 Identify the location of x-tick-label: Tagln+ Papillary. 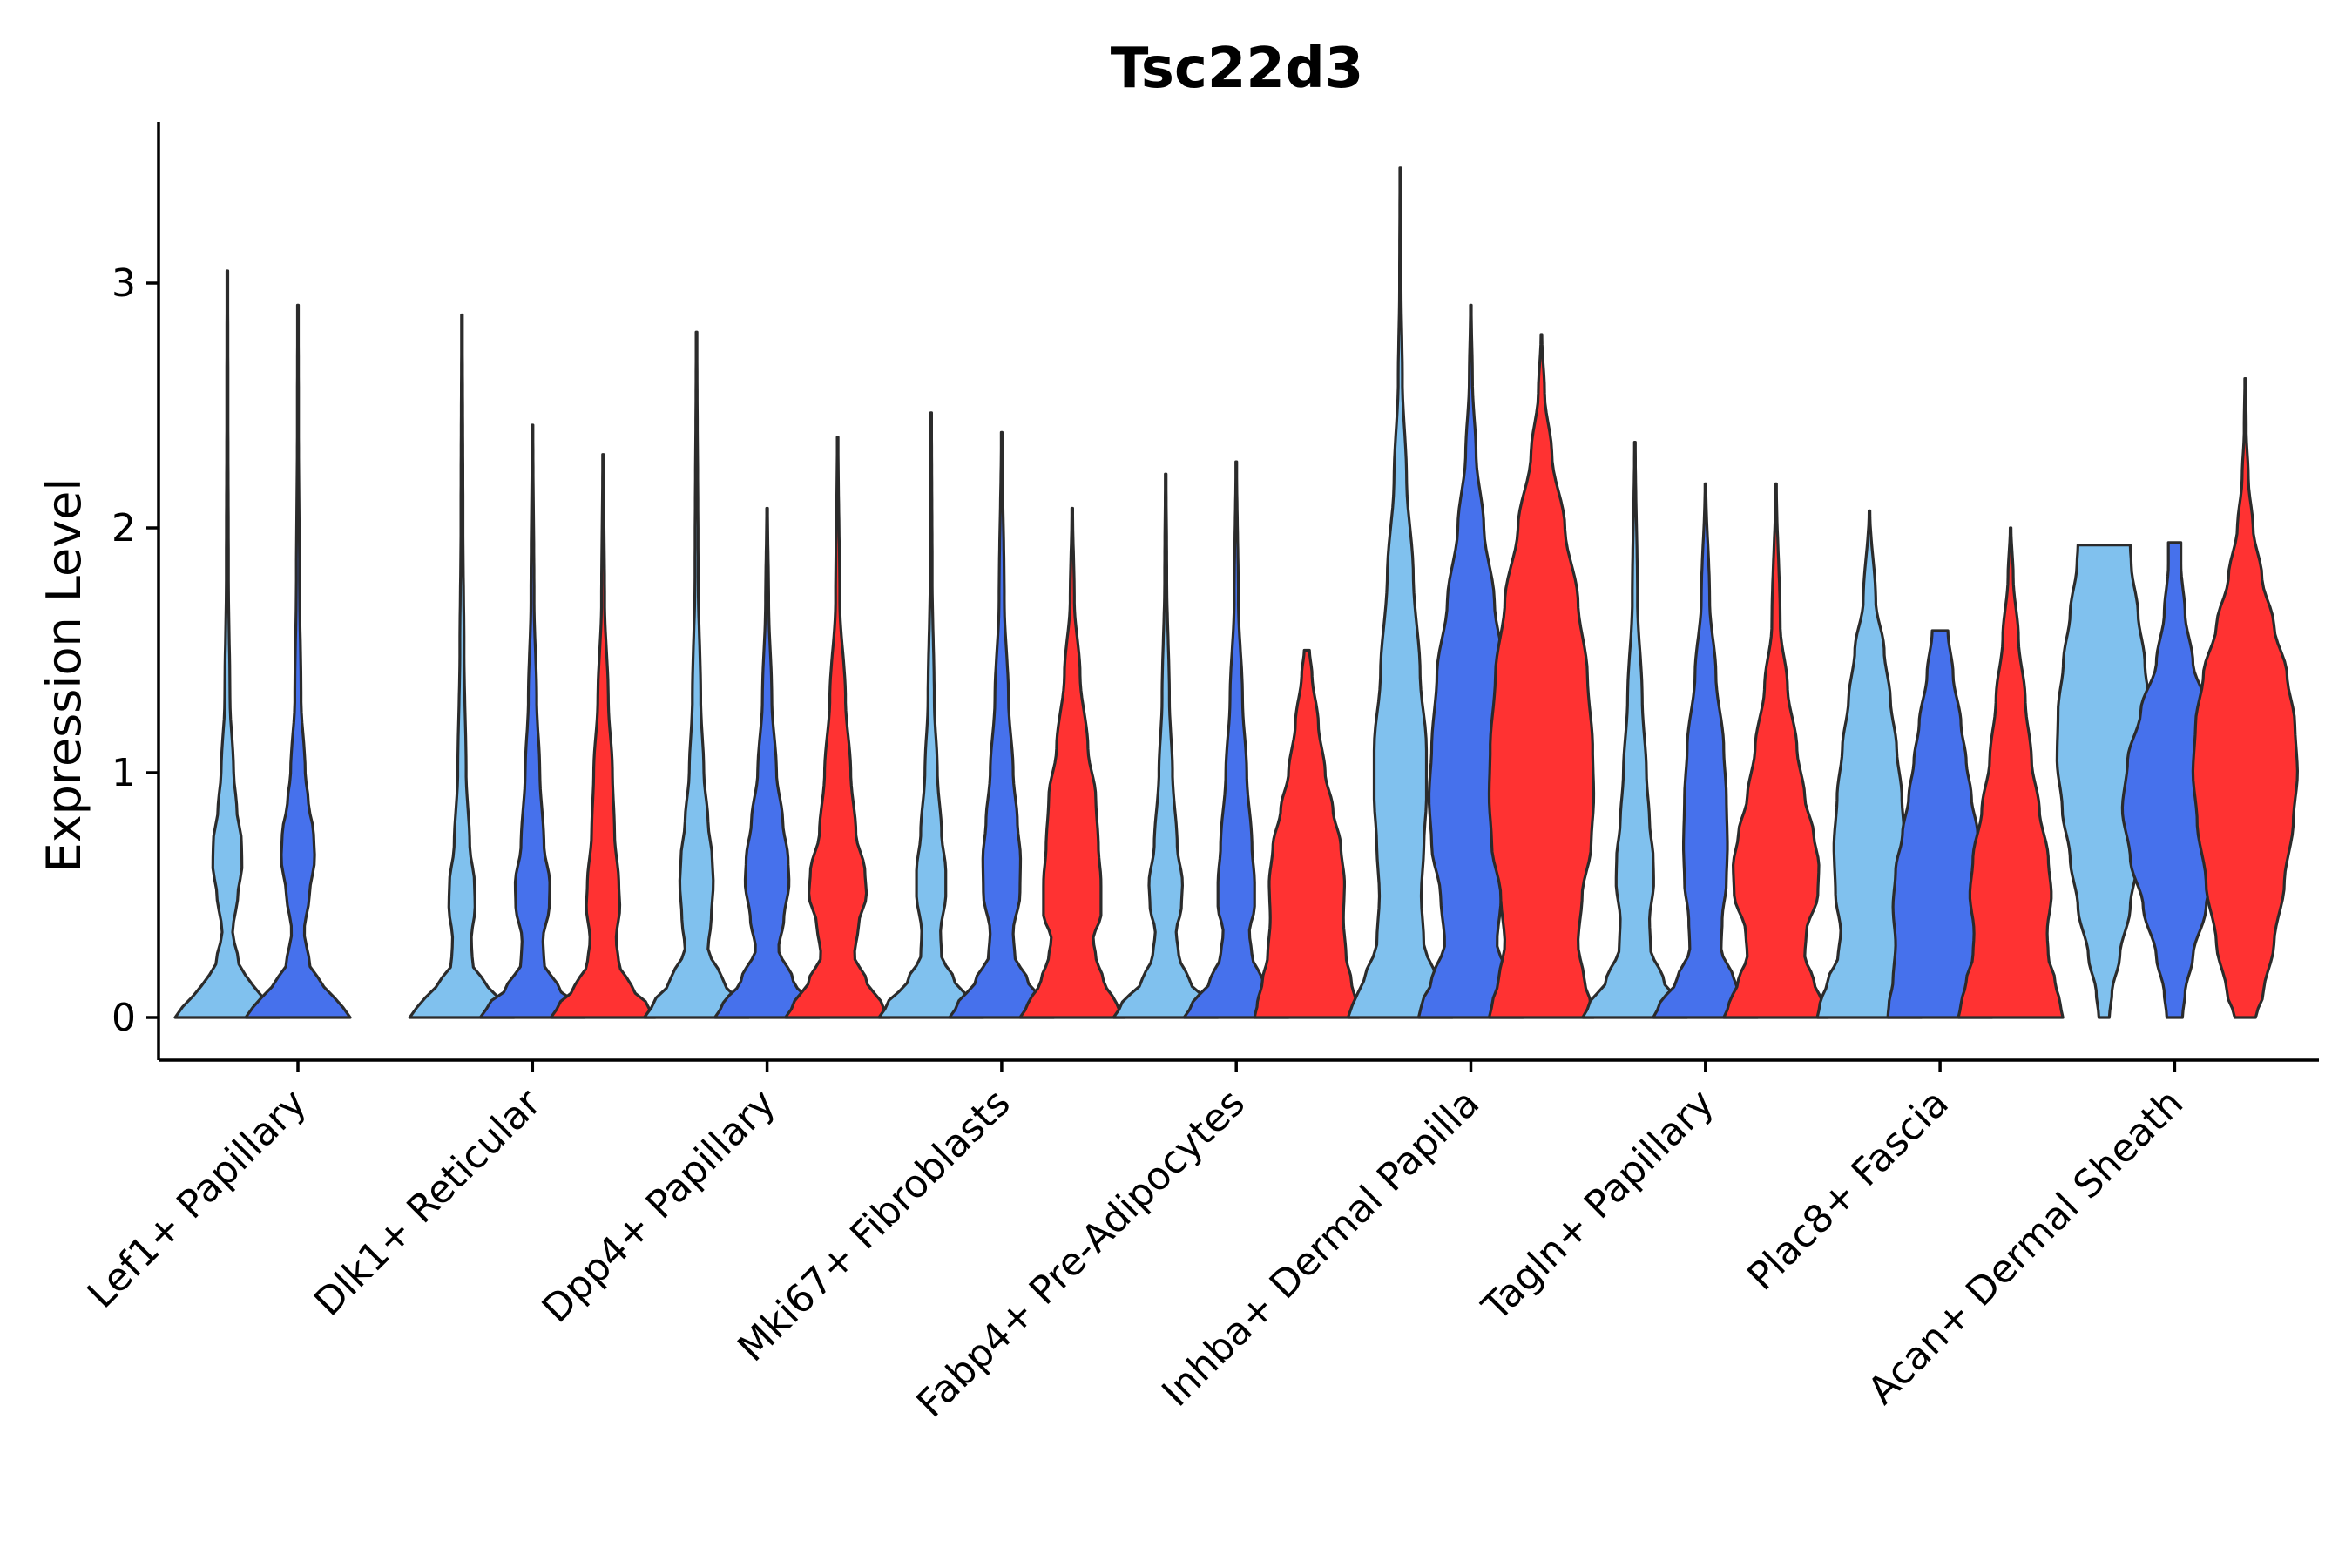
(1597, 1205).